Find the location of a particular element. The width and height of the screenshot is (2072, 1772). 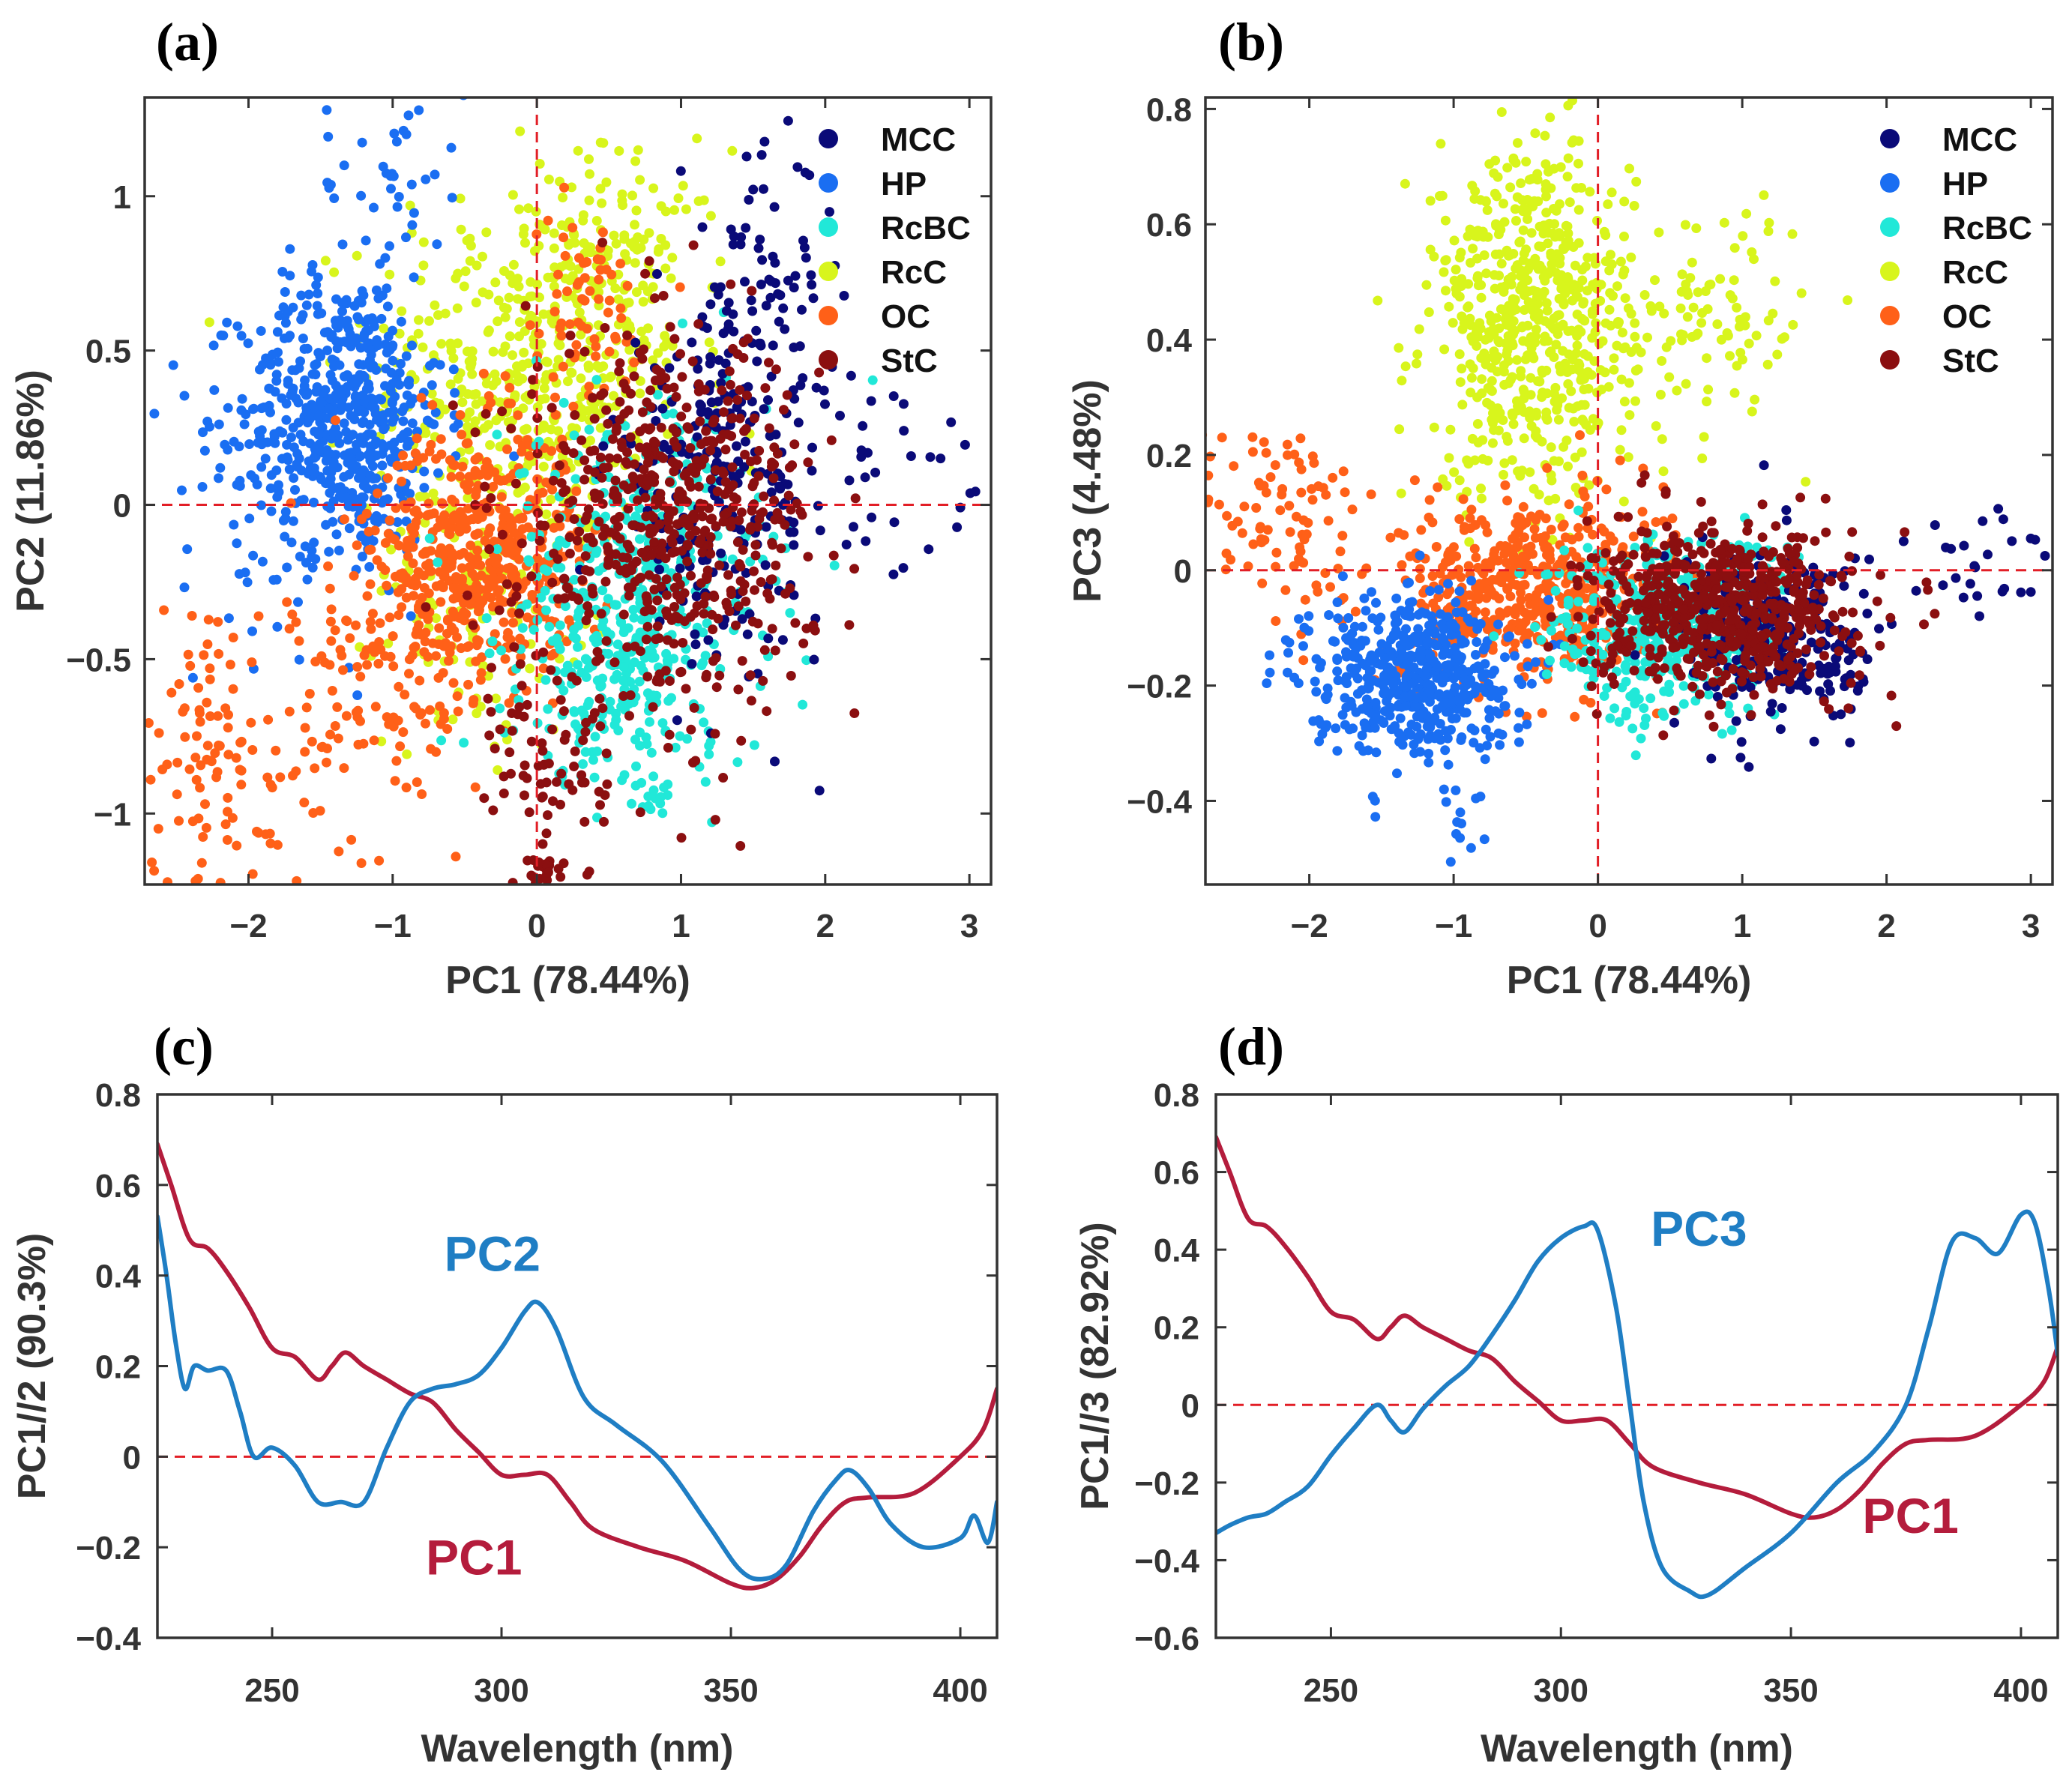

legend-marker-HP is located at coordinates (828, 183).